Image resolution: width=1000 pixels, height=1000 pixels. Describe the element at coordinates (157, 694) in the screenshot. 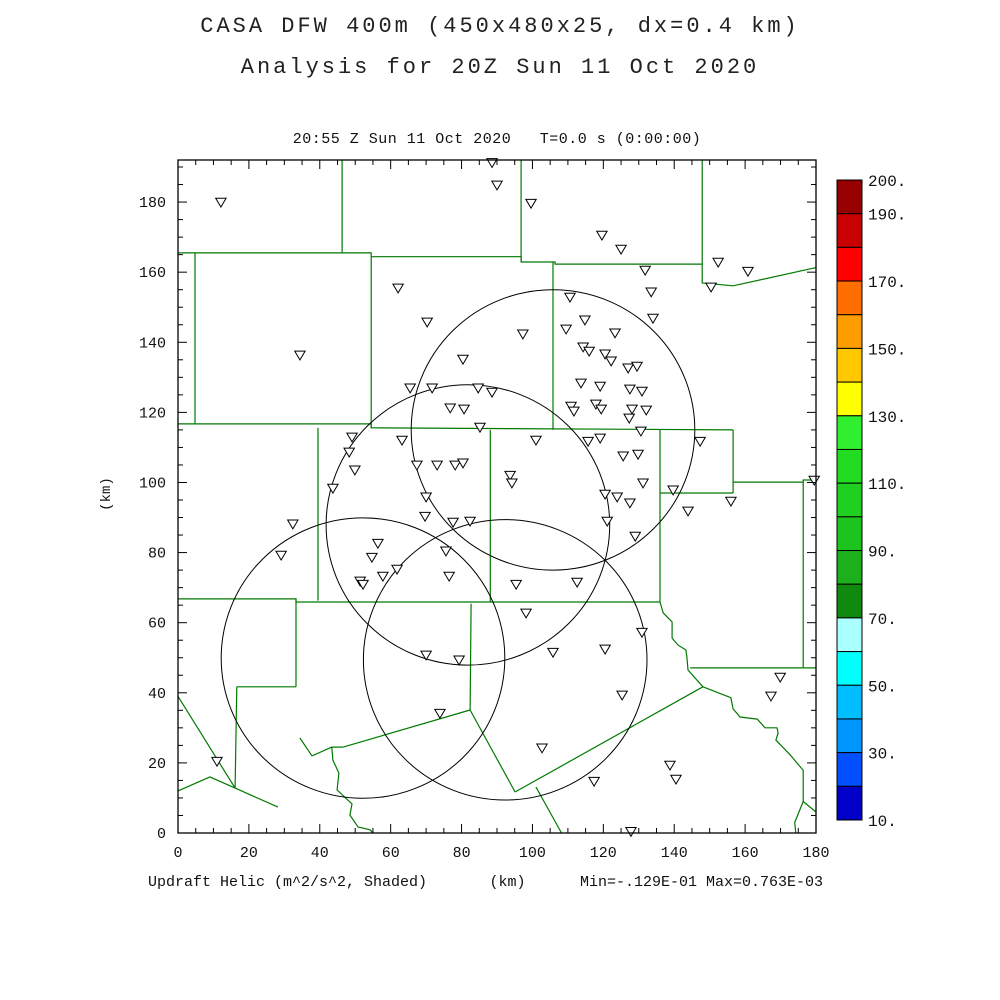

I see `y-tick-label: 40` at that location.